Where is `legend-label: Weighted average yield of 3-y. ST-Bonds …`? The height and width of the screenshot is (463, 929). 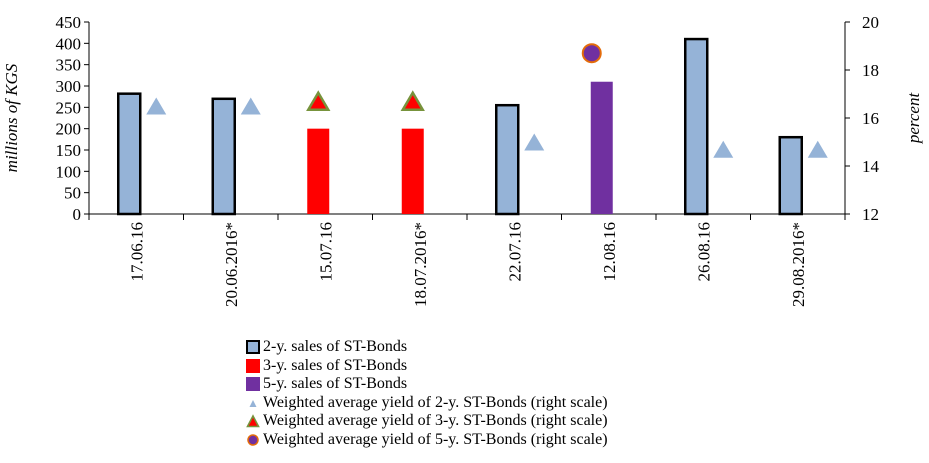
legend-label: Weighted average yield of 3-y. ST-Bonds … is located at coordinates (435, 421).